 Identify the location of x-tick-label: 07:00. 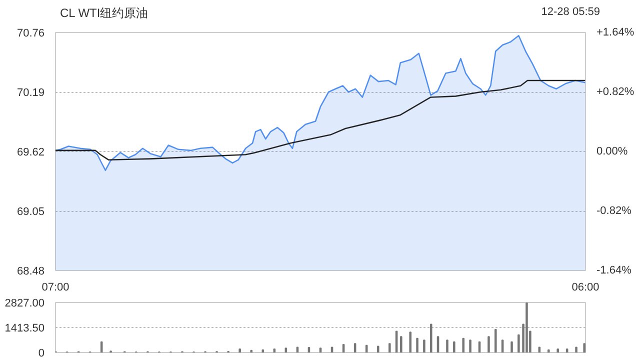
(56, 288).